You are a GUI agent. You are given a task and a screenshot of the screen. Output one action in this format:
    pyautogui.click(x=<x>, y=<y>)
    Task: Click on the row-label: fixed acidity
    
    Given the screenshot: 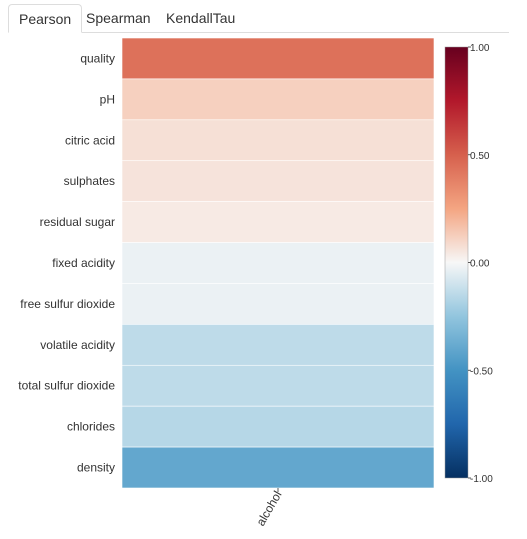 What is the action you would take?
    pyautogui.click(x=83, y=263)
    